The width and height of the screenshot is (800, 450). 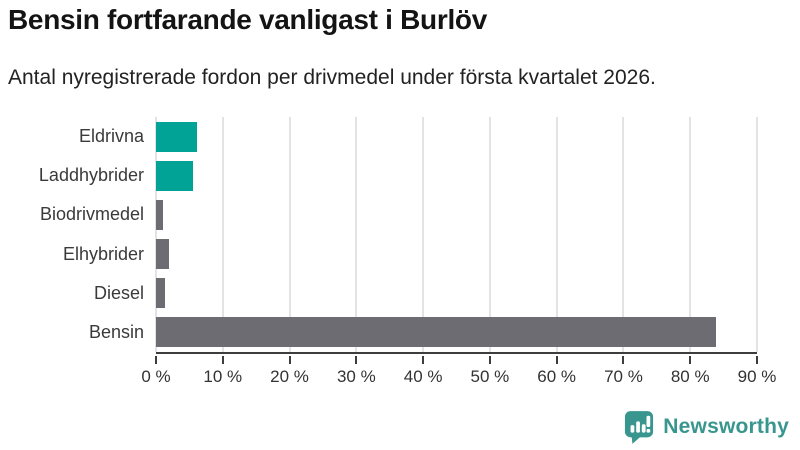 What do you see at coordinates (757, 376) in the screenshot?
I see `x-axis-tick-label: 90 %` at bounding box center [757, 376].